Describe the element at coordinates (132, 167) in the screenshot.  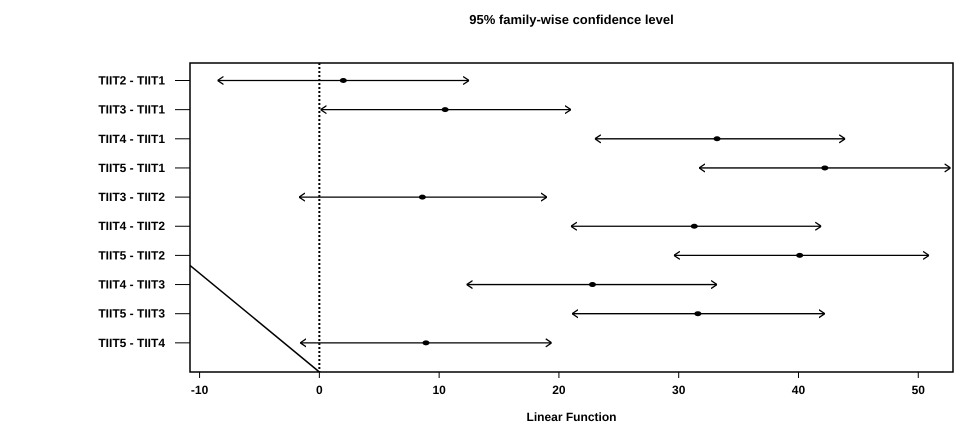
I see `y-tick-label: TIIT5 - TIIT1` at that location.